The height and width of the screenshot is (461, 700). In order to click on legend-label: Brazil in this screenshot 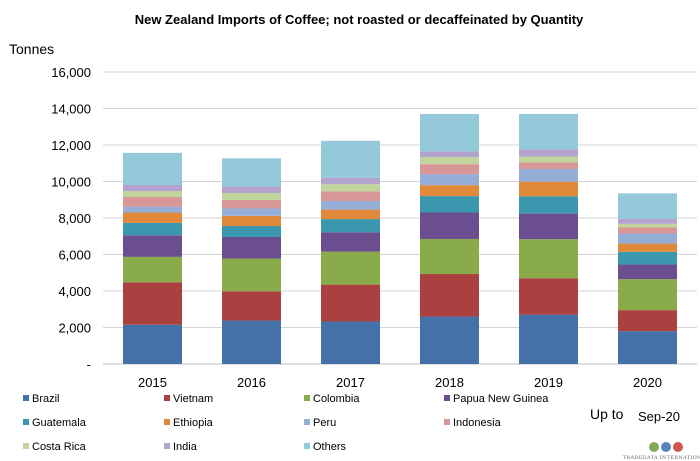, I will do `click(46, 399)`.